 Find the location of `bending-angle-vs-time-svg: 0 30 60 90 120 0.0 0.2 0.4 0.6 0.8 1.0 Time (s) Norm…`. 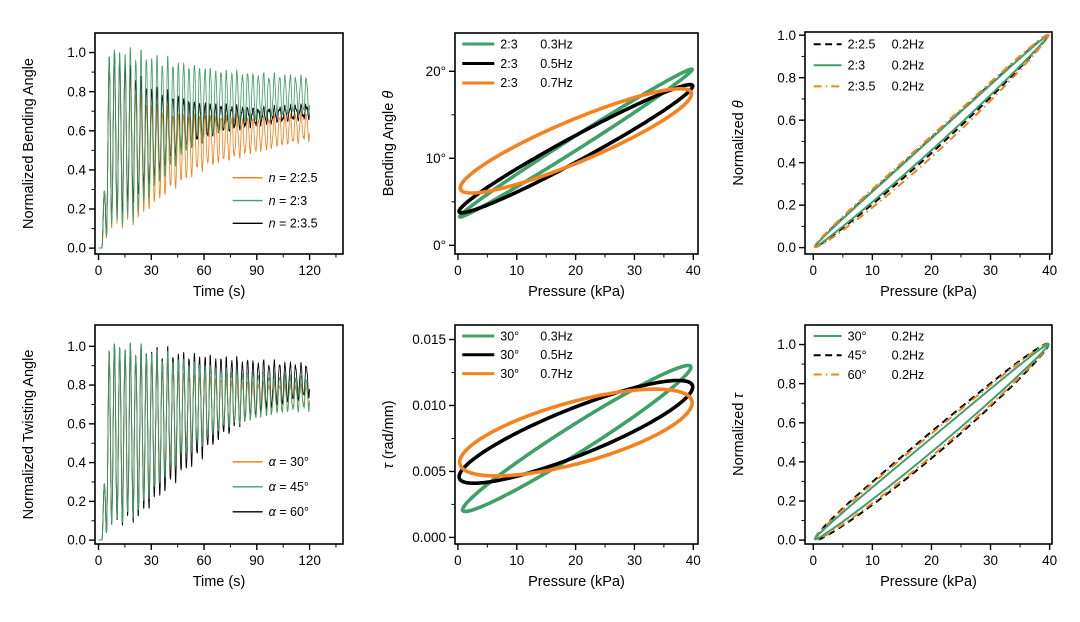

bending-angle-vs-time-svg: 0 30 60 90 120 0.0 0.2 0.4 0.6 0.8 1.0 Time (s) Norm… is located at coordinates (182, 166).